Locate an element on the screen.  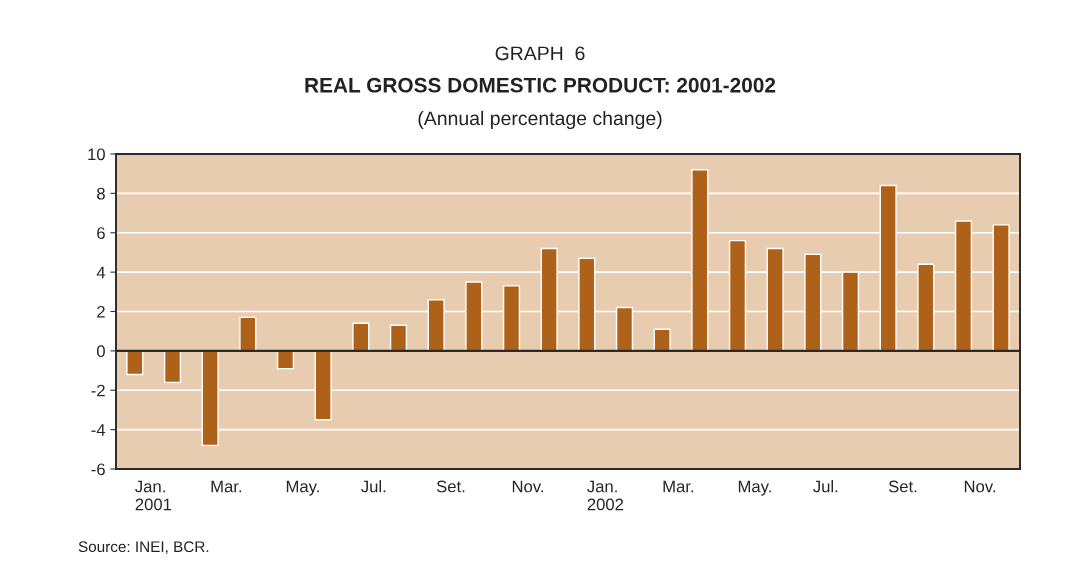
y-tick-label: 0 is located at coordinates (100, 351).